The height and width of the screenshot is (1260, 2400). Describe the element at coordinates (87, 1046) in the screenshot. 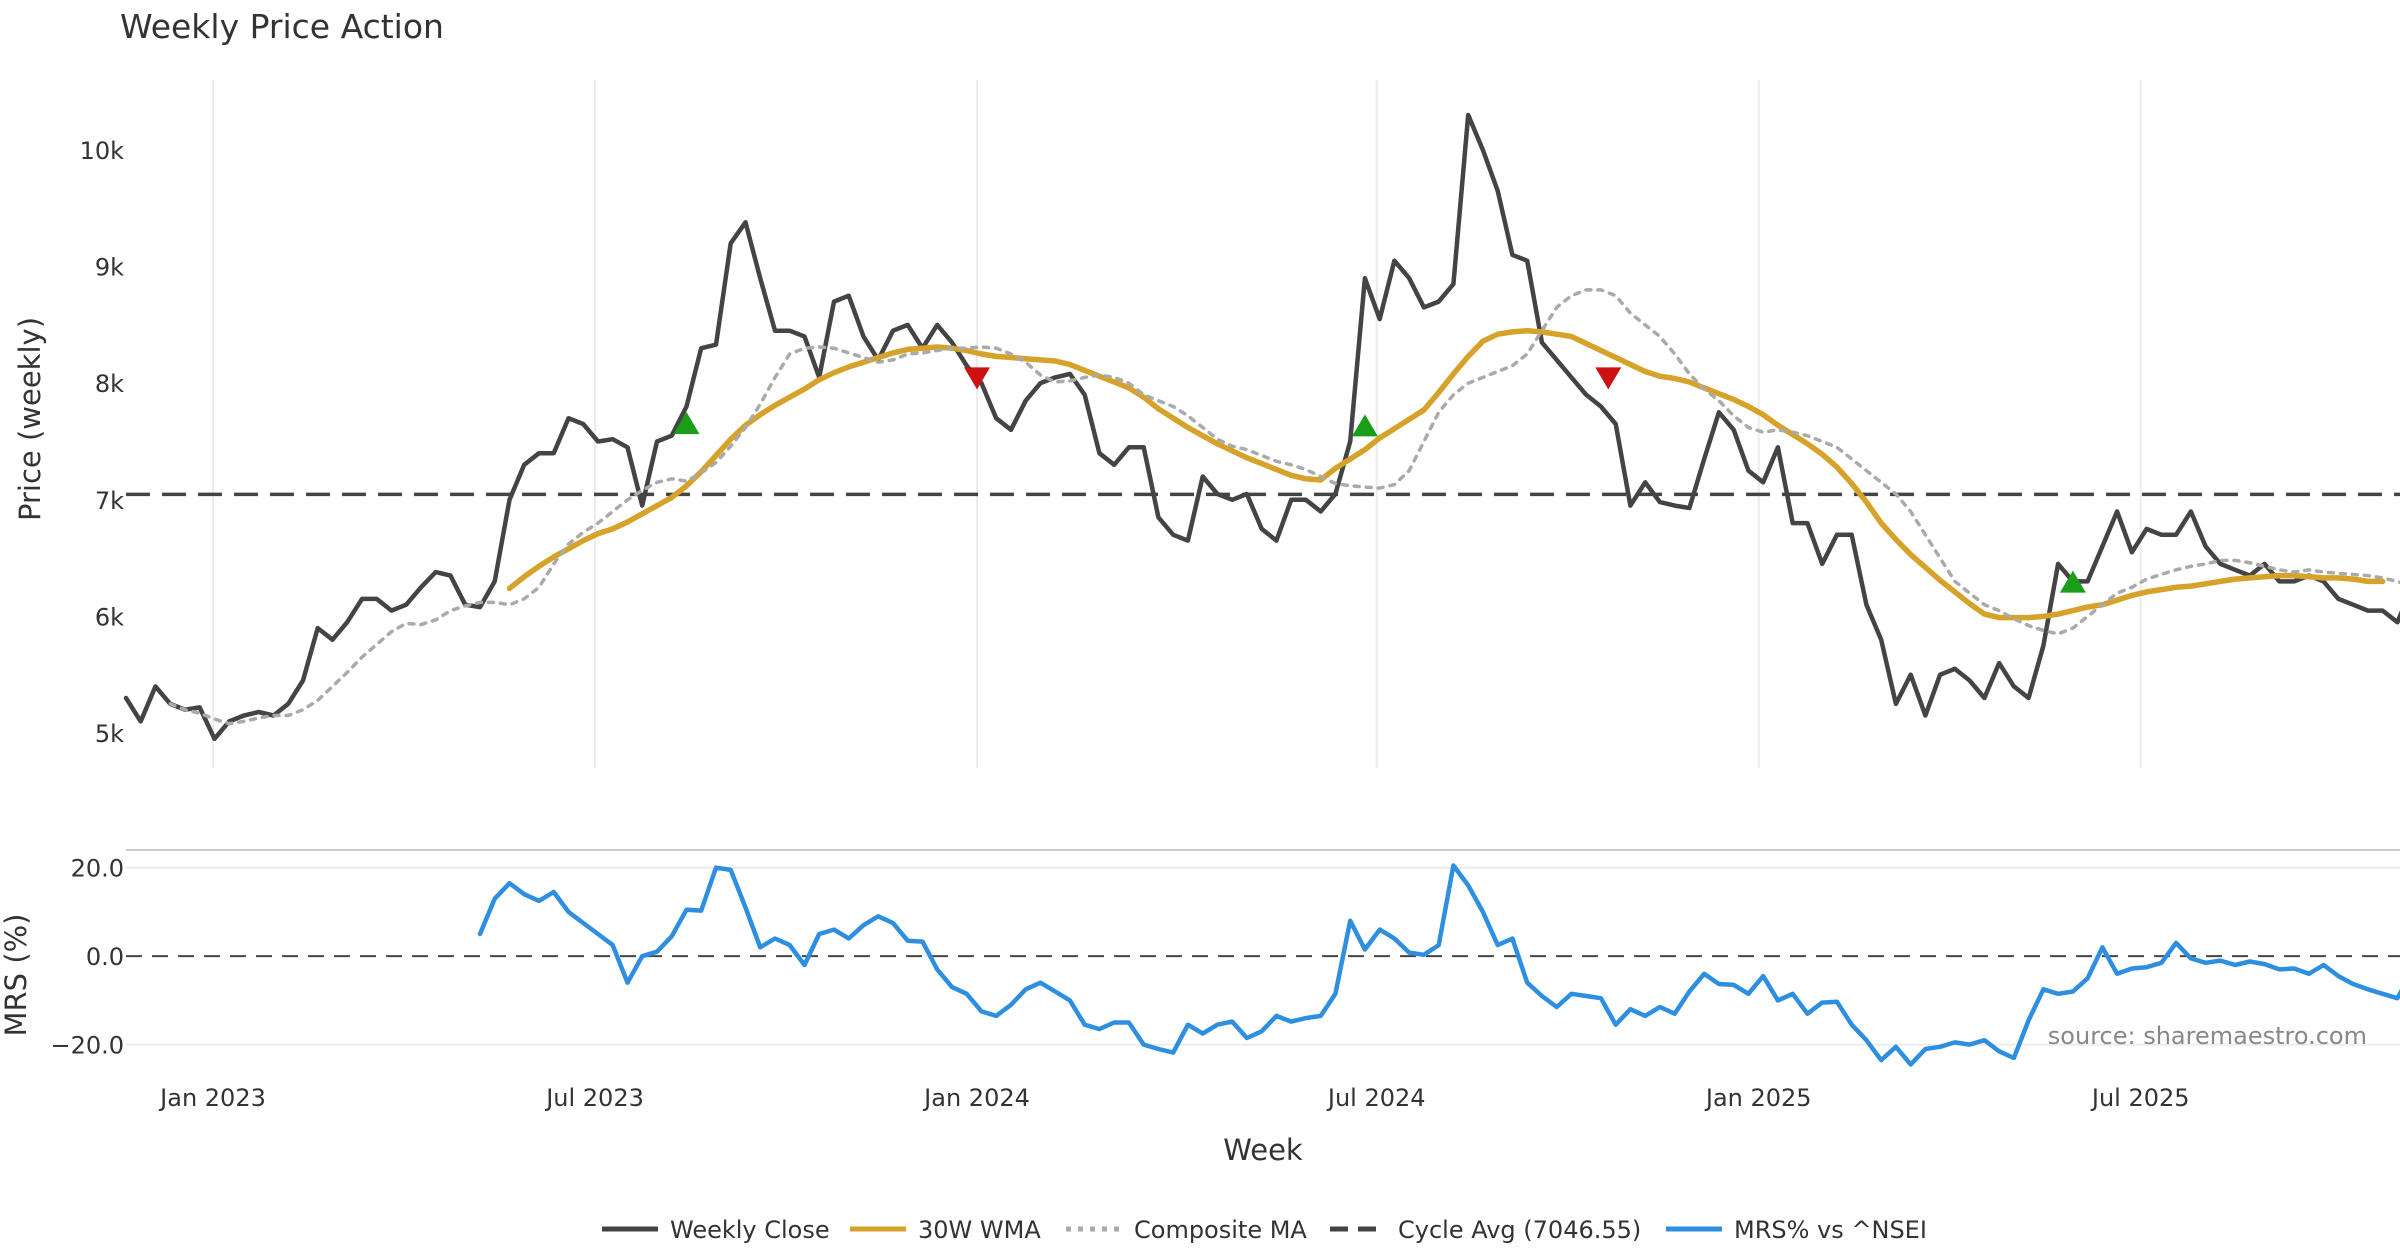

I see `mrs-y-tick-label: −20.0` at that location.